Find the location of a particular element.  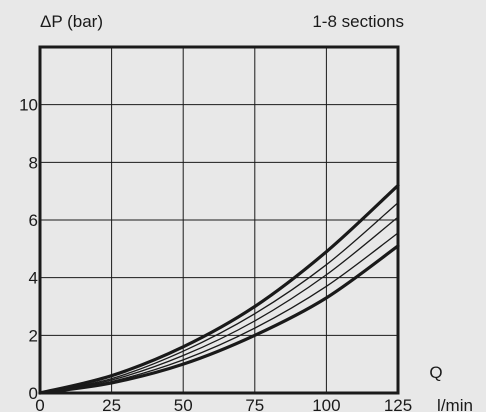

y-tick-label: 4 is located at coordinates (33, 278).